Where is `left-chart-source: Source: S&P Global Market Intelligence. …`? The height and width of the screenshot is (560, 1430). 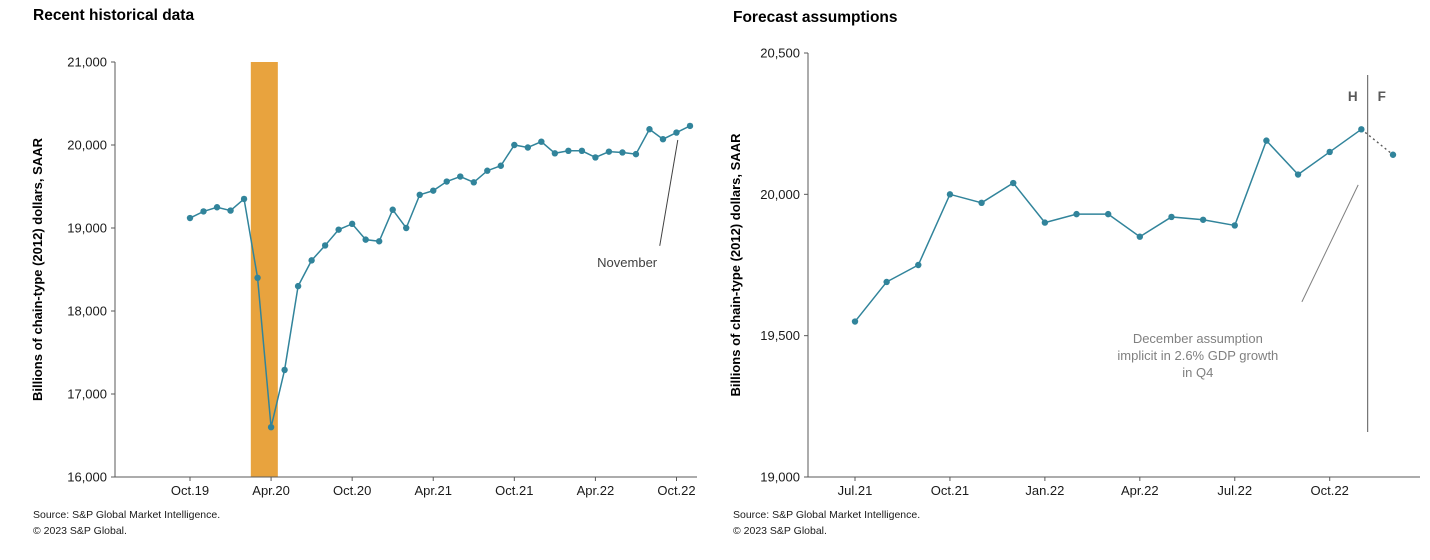 left-chart-source: Source: S&P Global Market Intelligence. … is located at coordinates (126, 523).